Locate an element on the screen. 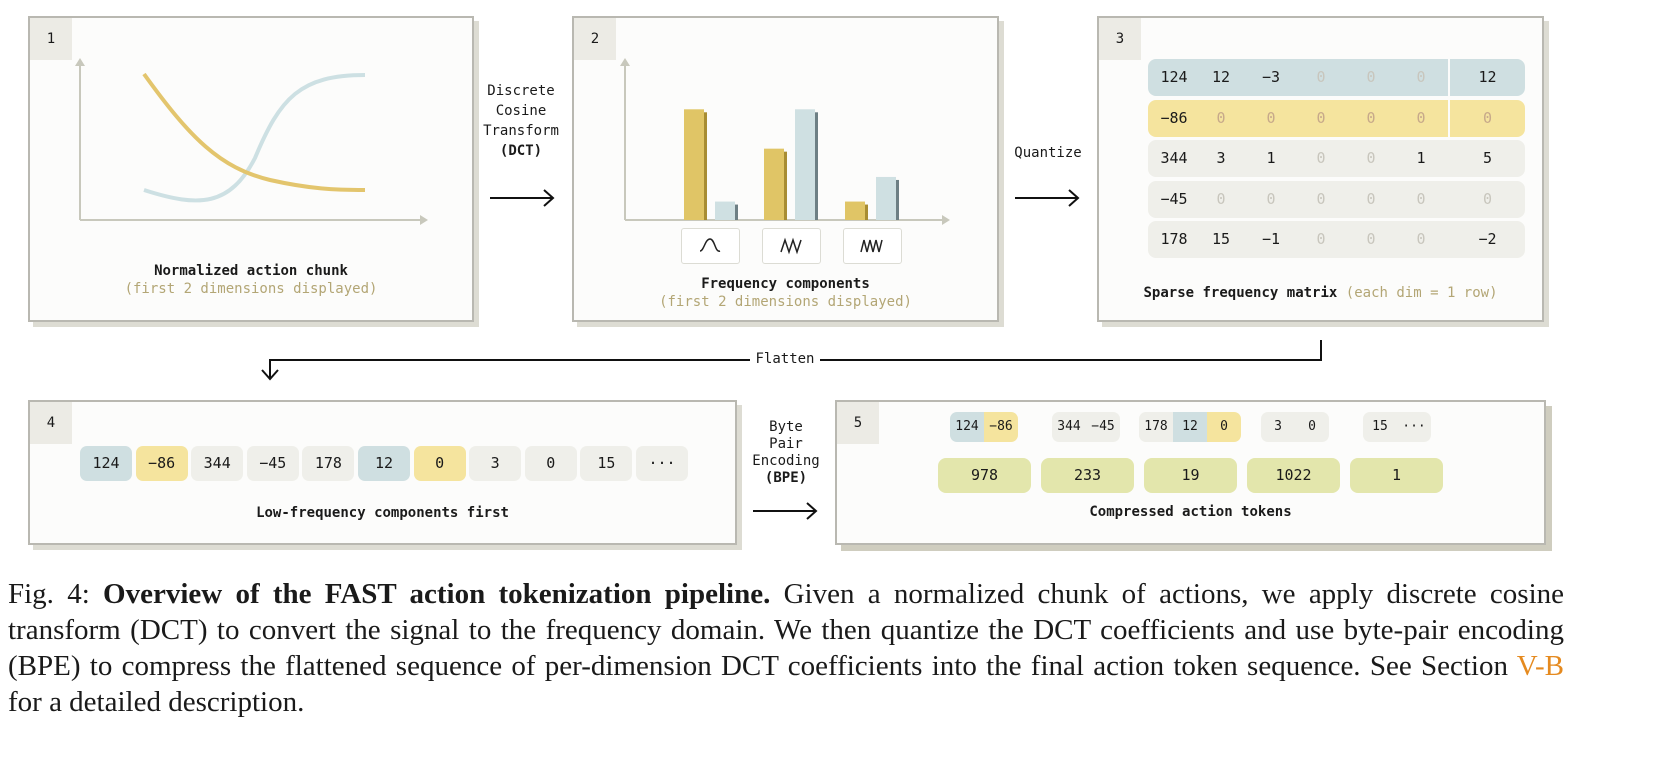 The width and height of the screenshot is (1672, 777). source-value: 0 is located at coordinates (1312, 427).